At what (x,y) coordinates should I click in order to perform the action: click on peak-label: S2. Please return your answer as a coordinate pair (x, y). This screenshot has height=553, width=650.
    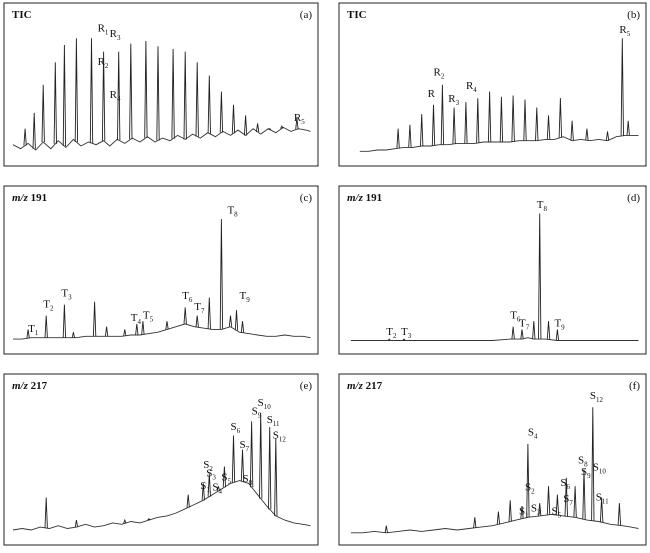
    Looking at the image, I should click on (208, 466).